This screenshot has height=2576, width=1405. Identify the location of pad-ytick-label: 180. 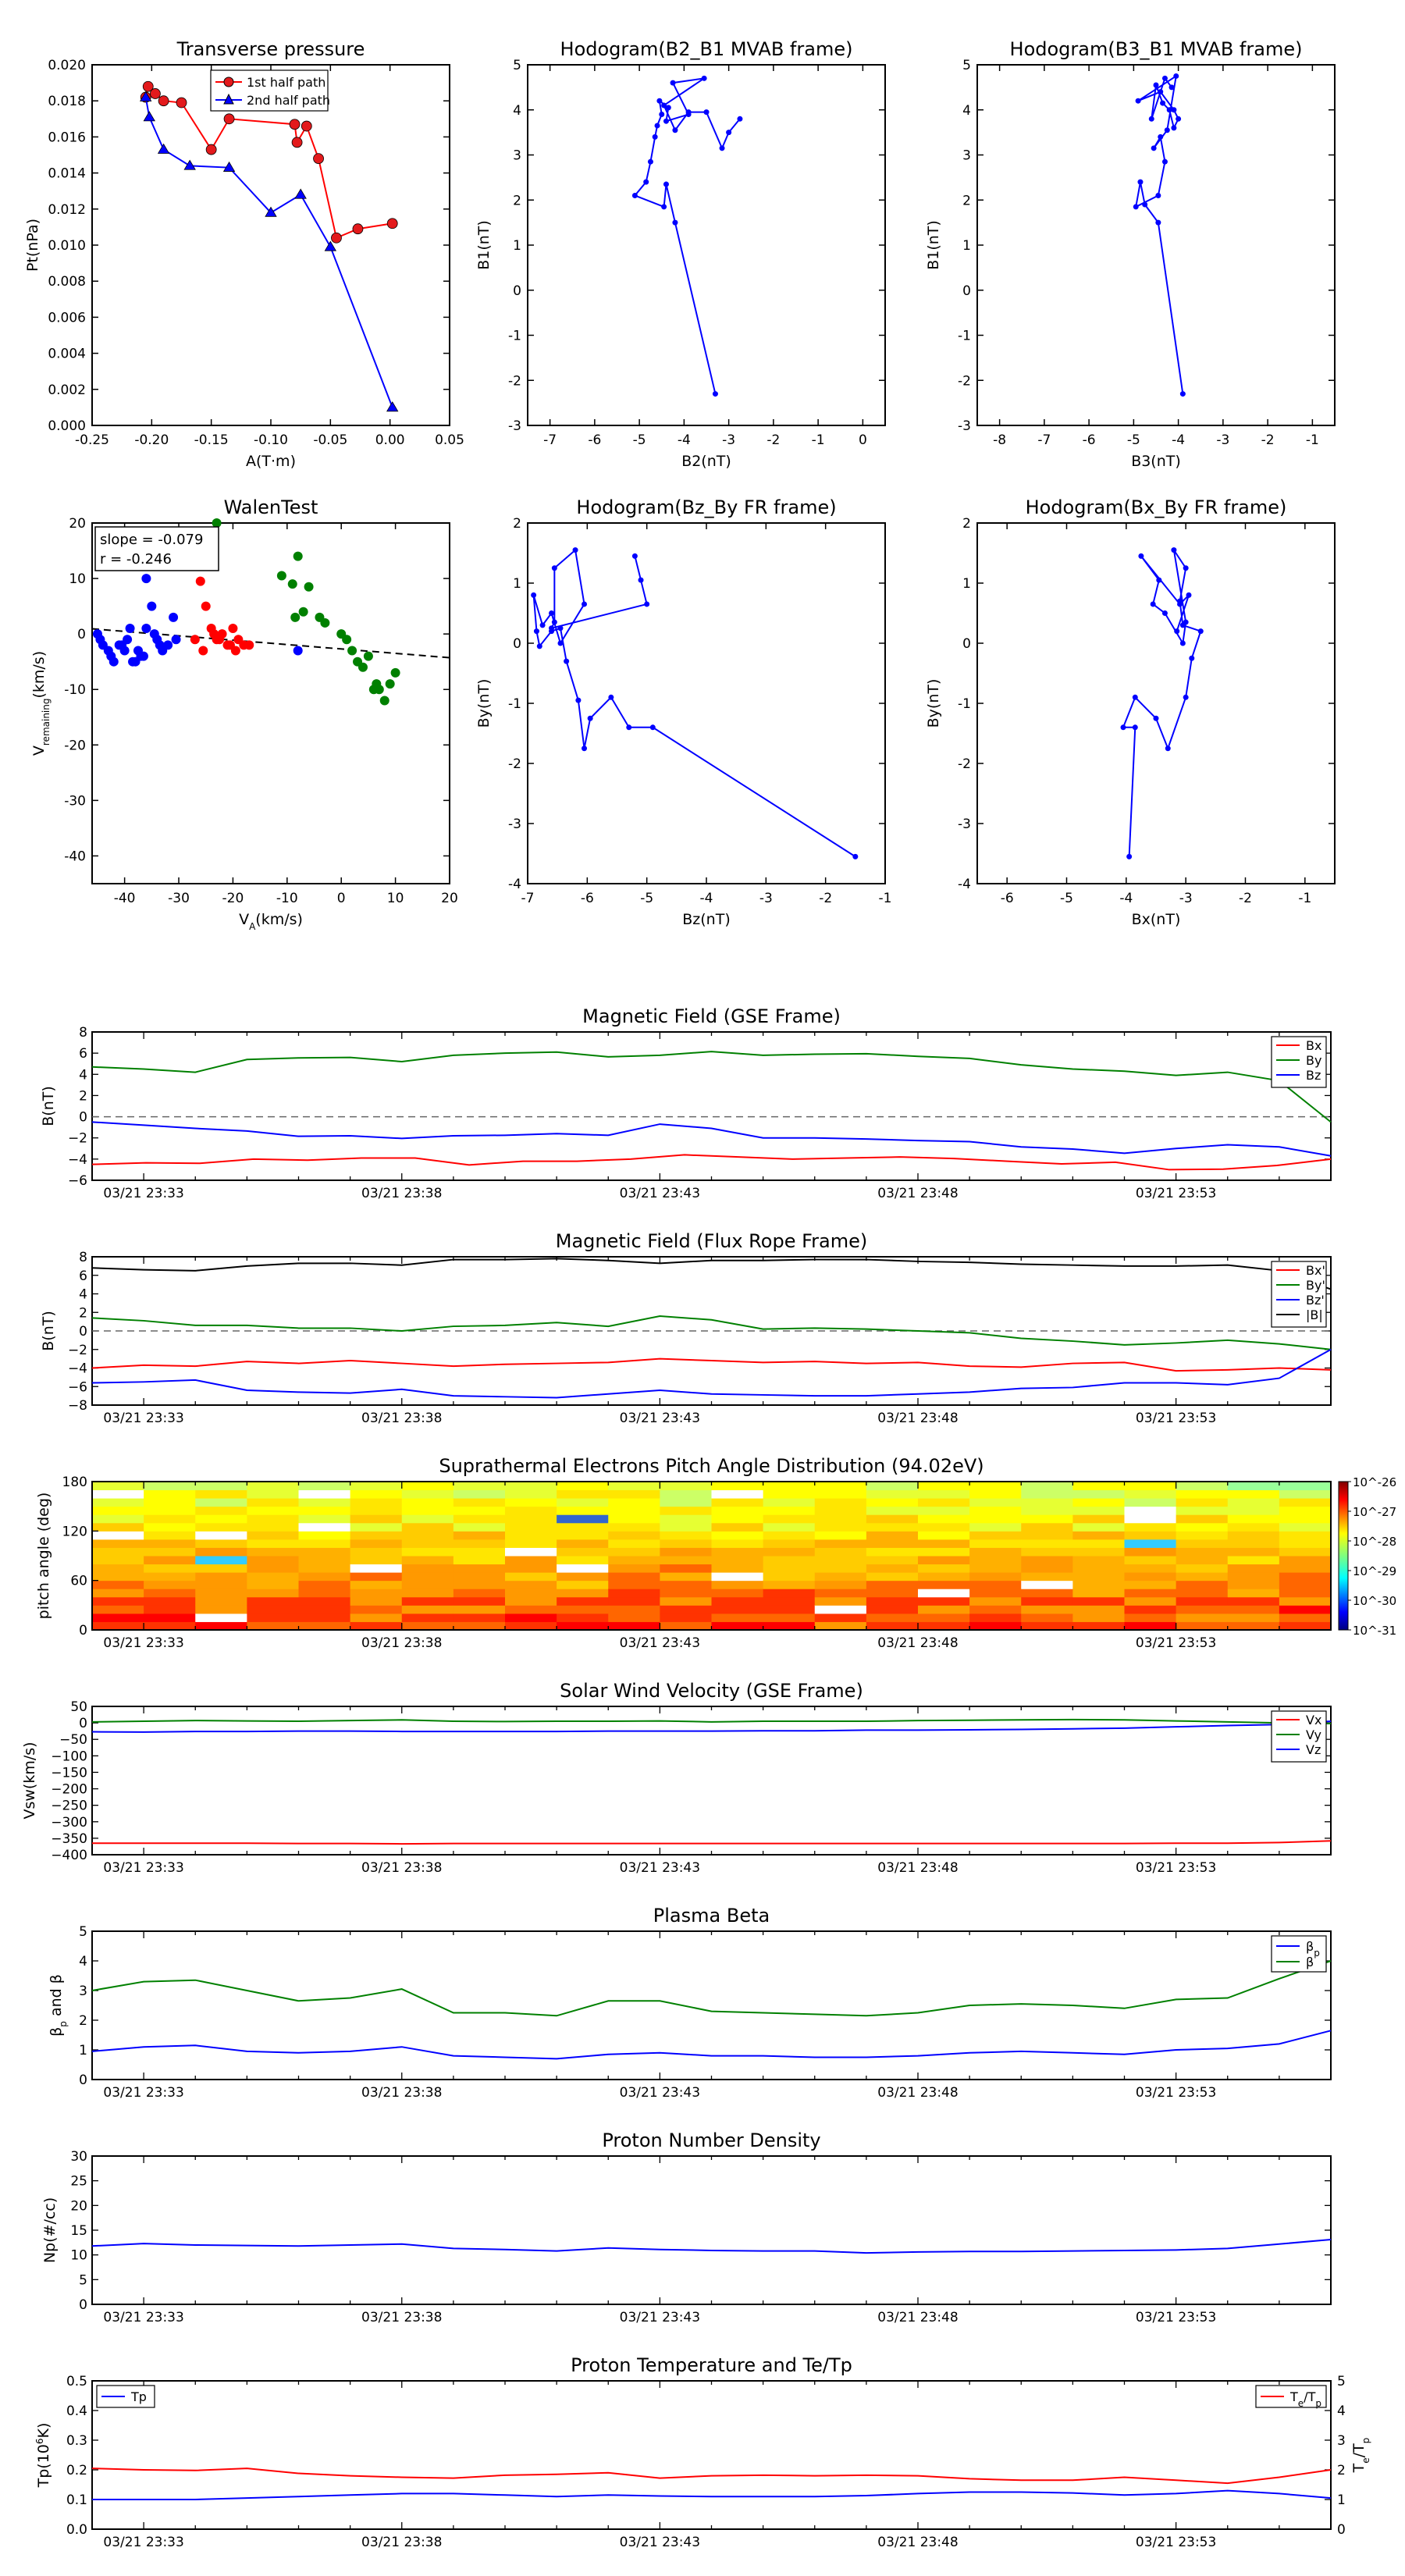
(74, 1482).